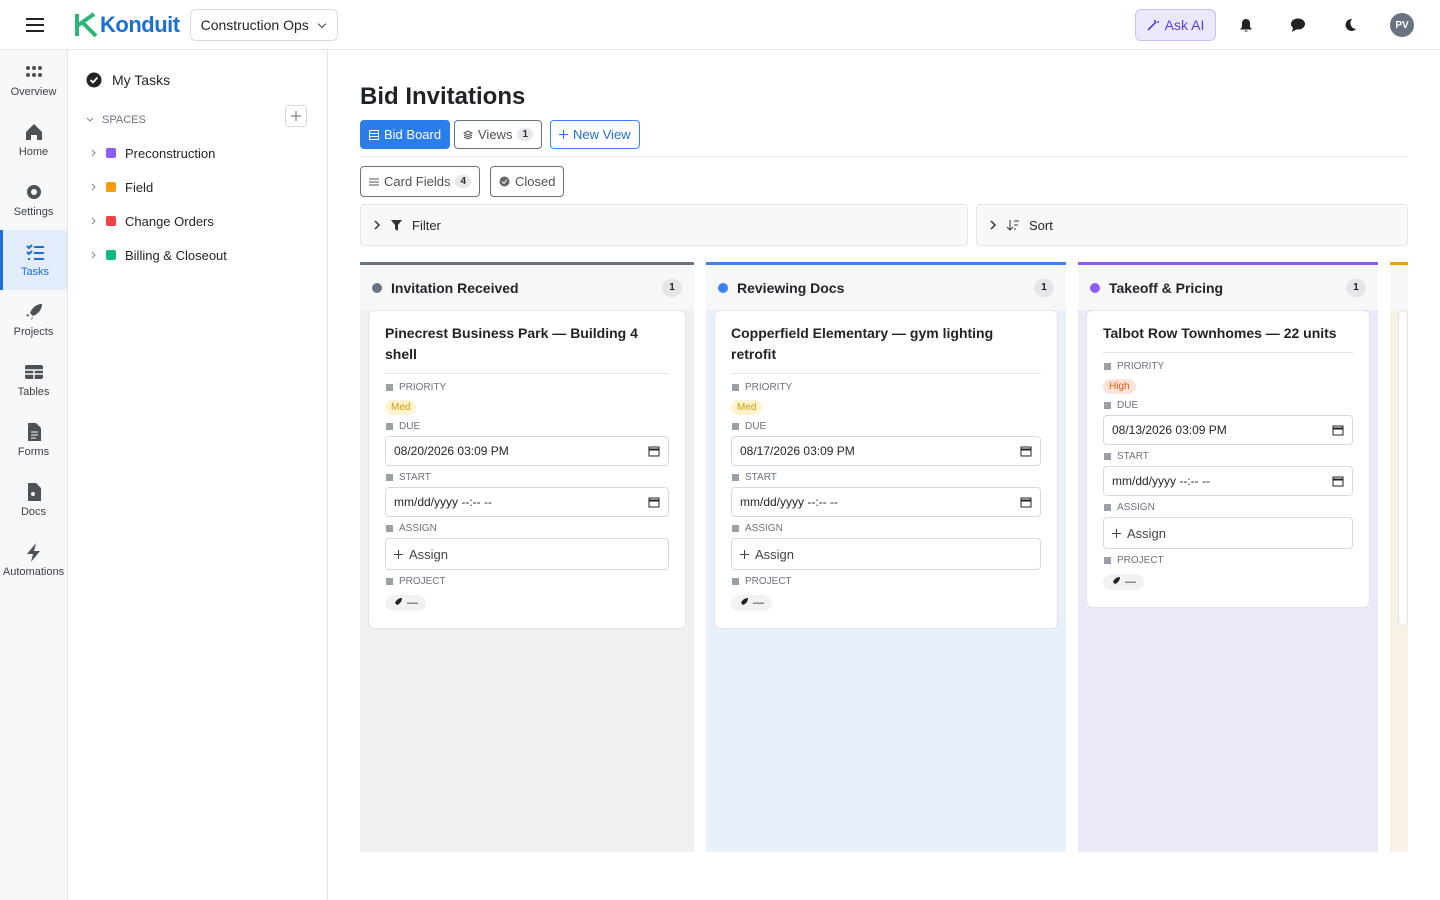 Image resolution: width=1440 pixels, height=900 pixels. I want to click on chat-icon, so click(1298, 25).